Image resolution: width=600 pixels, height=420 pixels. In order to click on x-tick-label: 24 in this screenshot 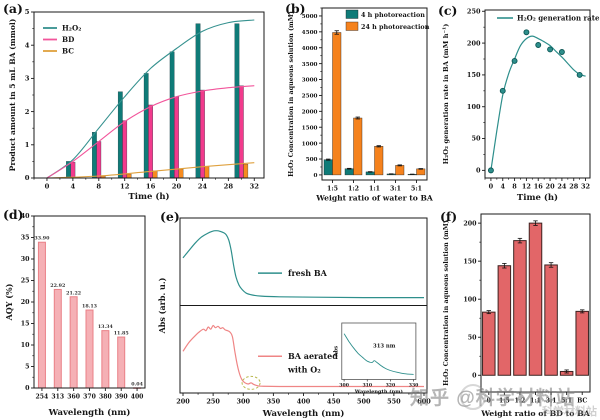, I will do `click(562, 187)`.